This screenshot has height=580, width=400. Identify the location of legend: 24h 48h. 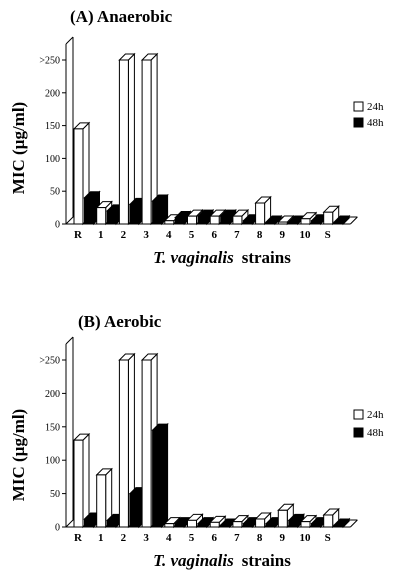
(368, 424).